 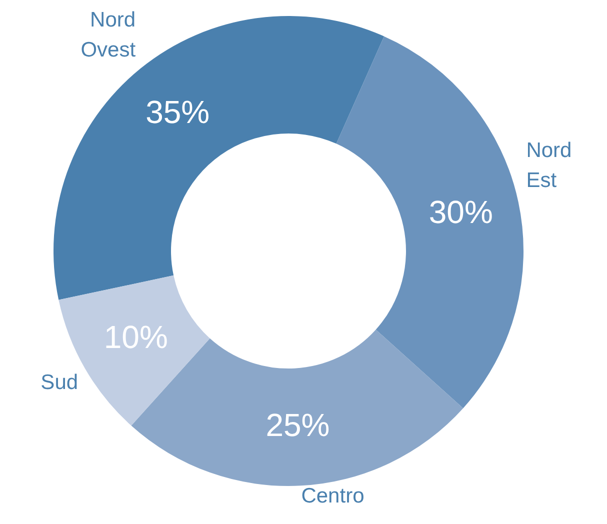 What do you see at coordinates (332, 496) in the screenshot?
I see `slice-label: Centro` at bounding box center [332, 496].